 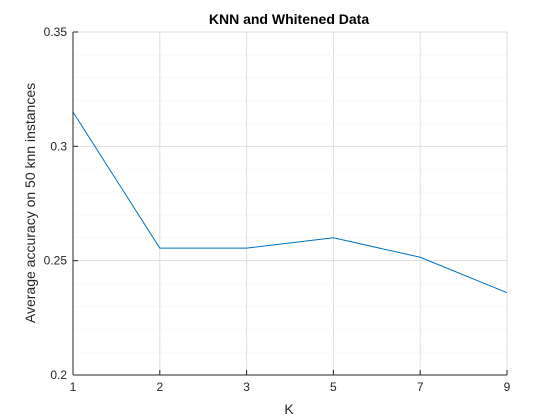 I want to click on x-tick-label: 9, so click(x=507, y=387).